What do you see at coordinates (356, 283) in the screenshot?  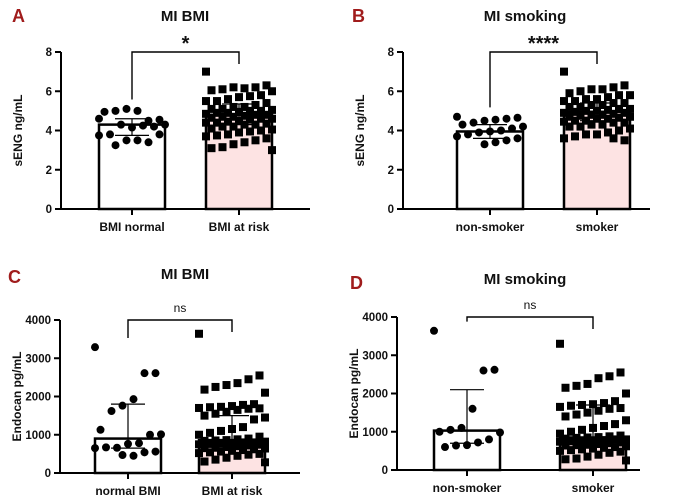 I see `panel-label: D` at bounding box center [356, 283].